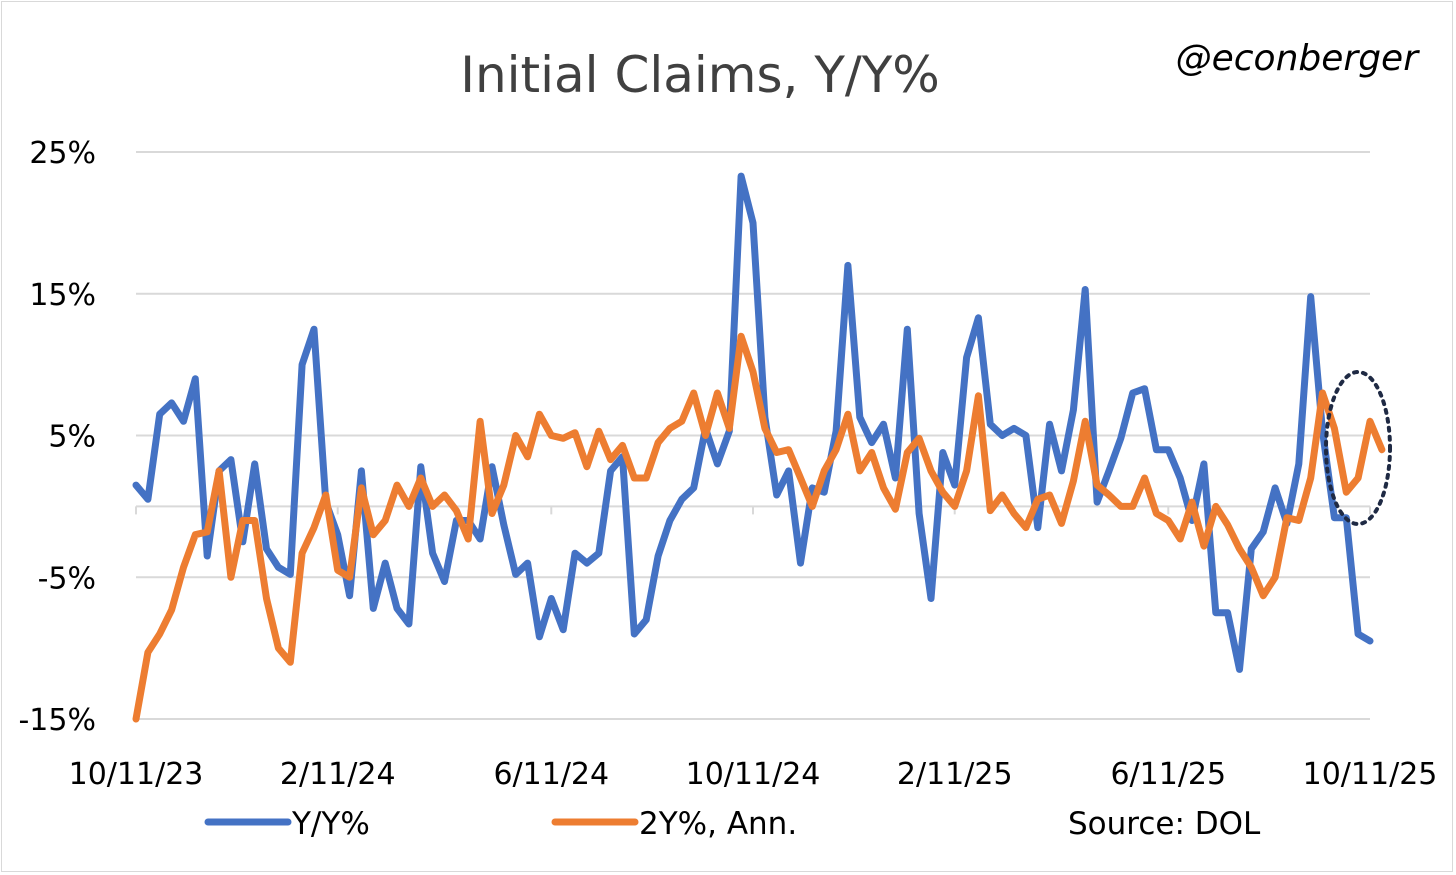 The image size is (1456, 875). I want to click on y-tick-label: -5%, so click(67, 578).